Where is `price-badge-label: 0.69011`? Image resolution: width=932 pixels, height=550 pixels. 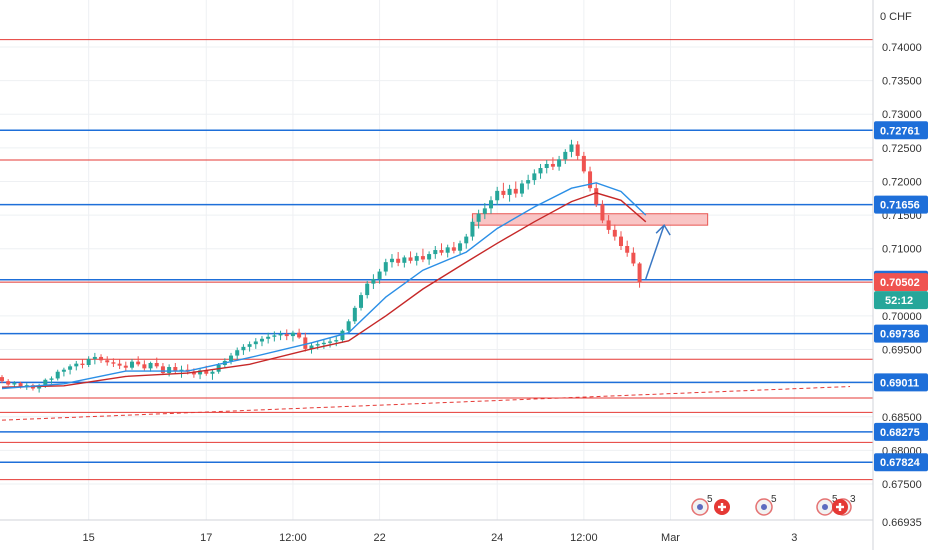
price-badge-label: 0.69011 is located at coordinates (899, 383).